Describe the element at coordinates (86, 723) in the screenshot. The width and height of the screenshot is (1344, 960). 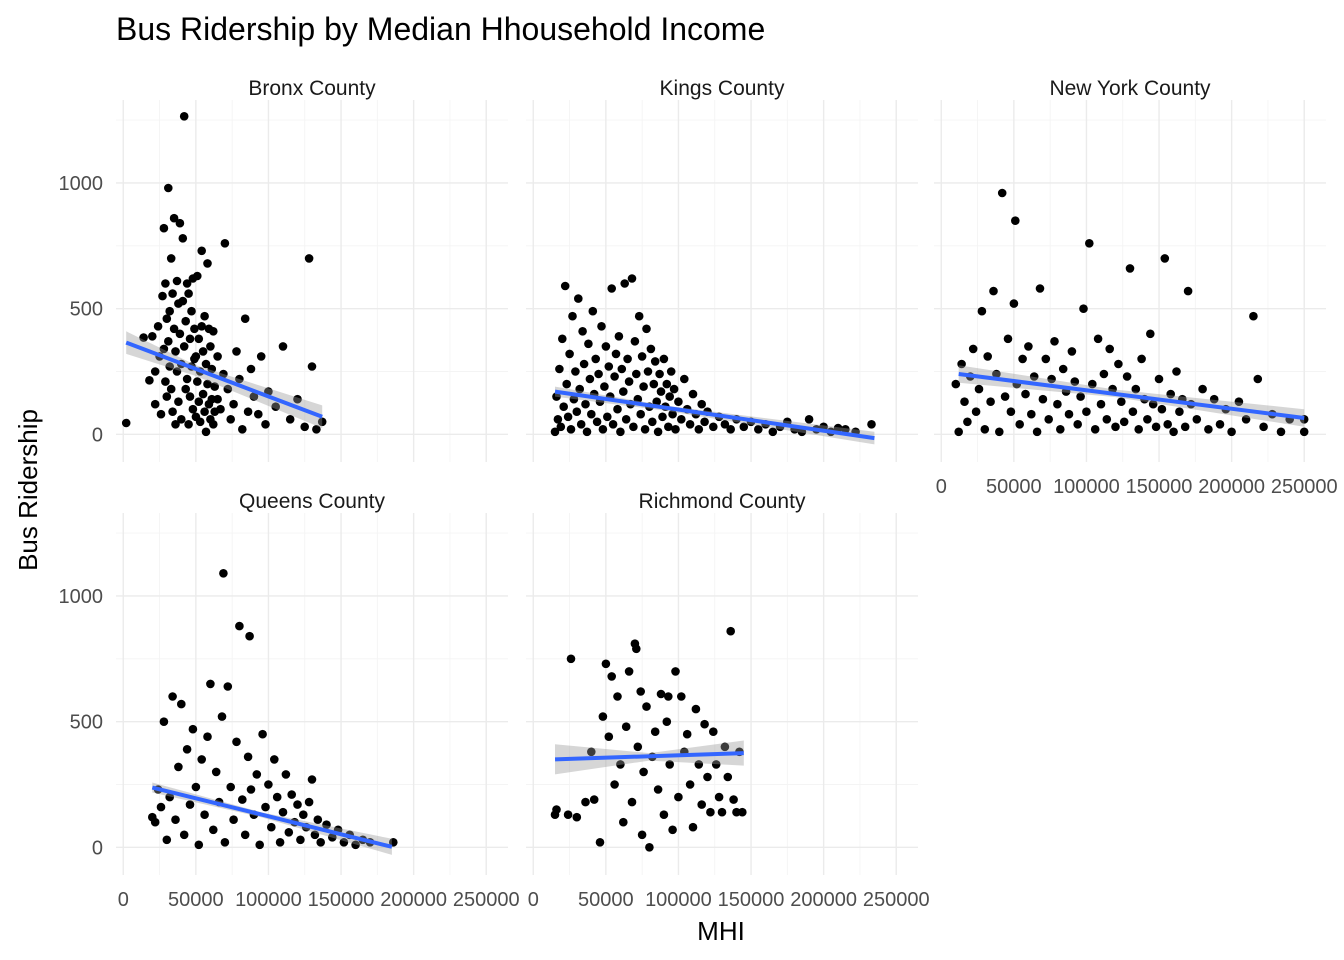
I see `y-tick-label: 500` at that location.